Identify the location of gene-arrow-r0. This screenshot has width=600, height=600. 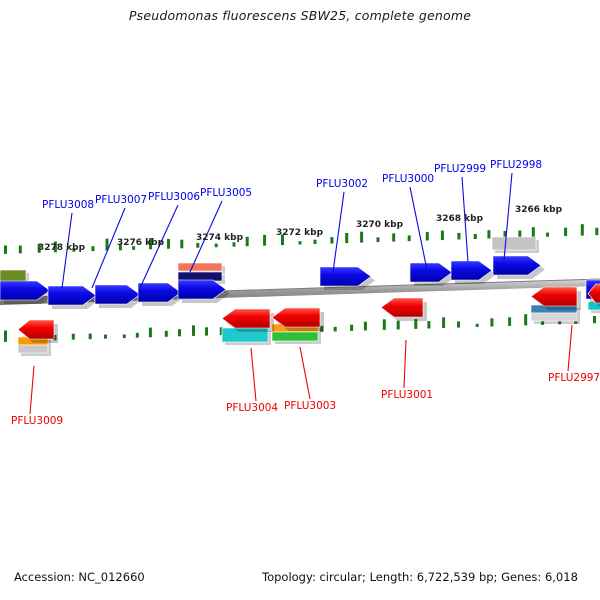
(37, 331).